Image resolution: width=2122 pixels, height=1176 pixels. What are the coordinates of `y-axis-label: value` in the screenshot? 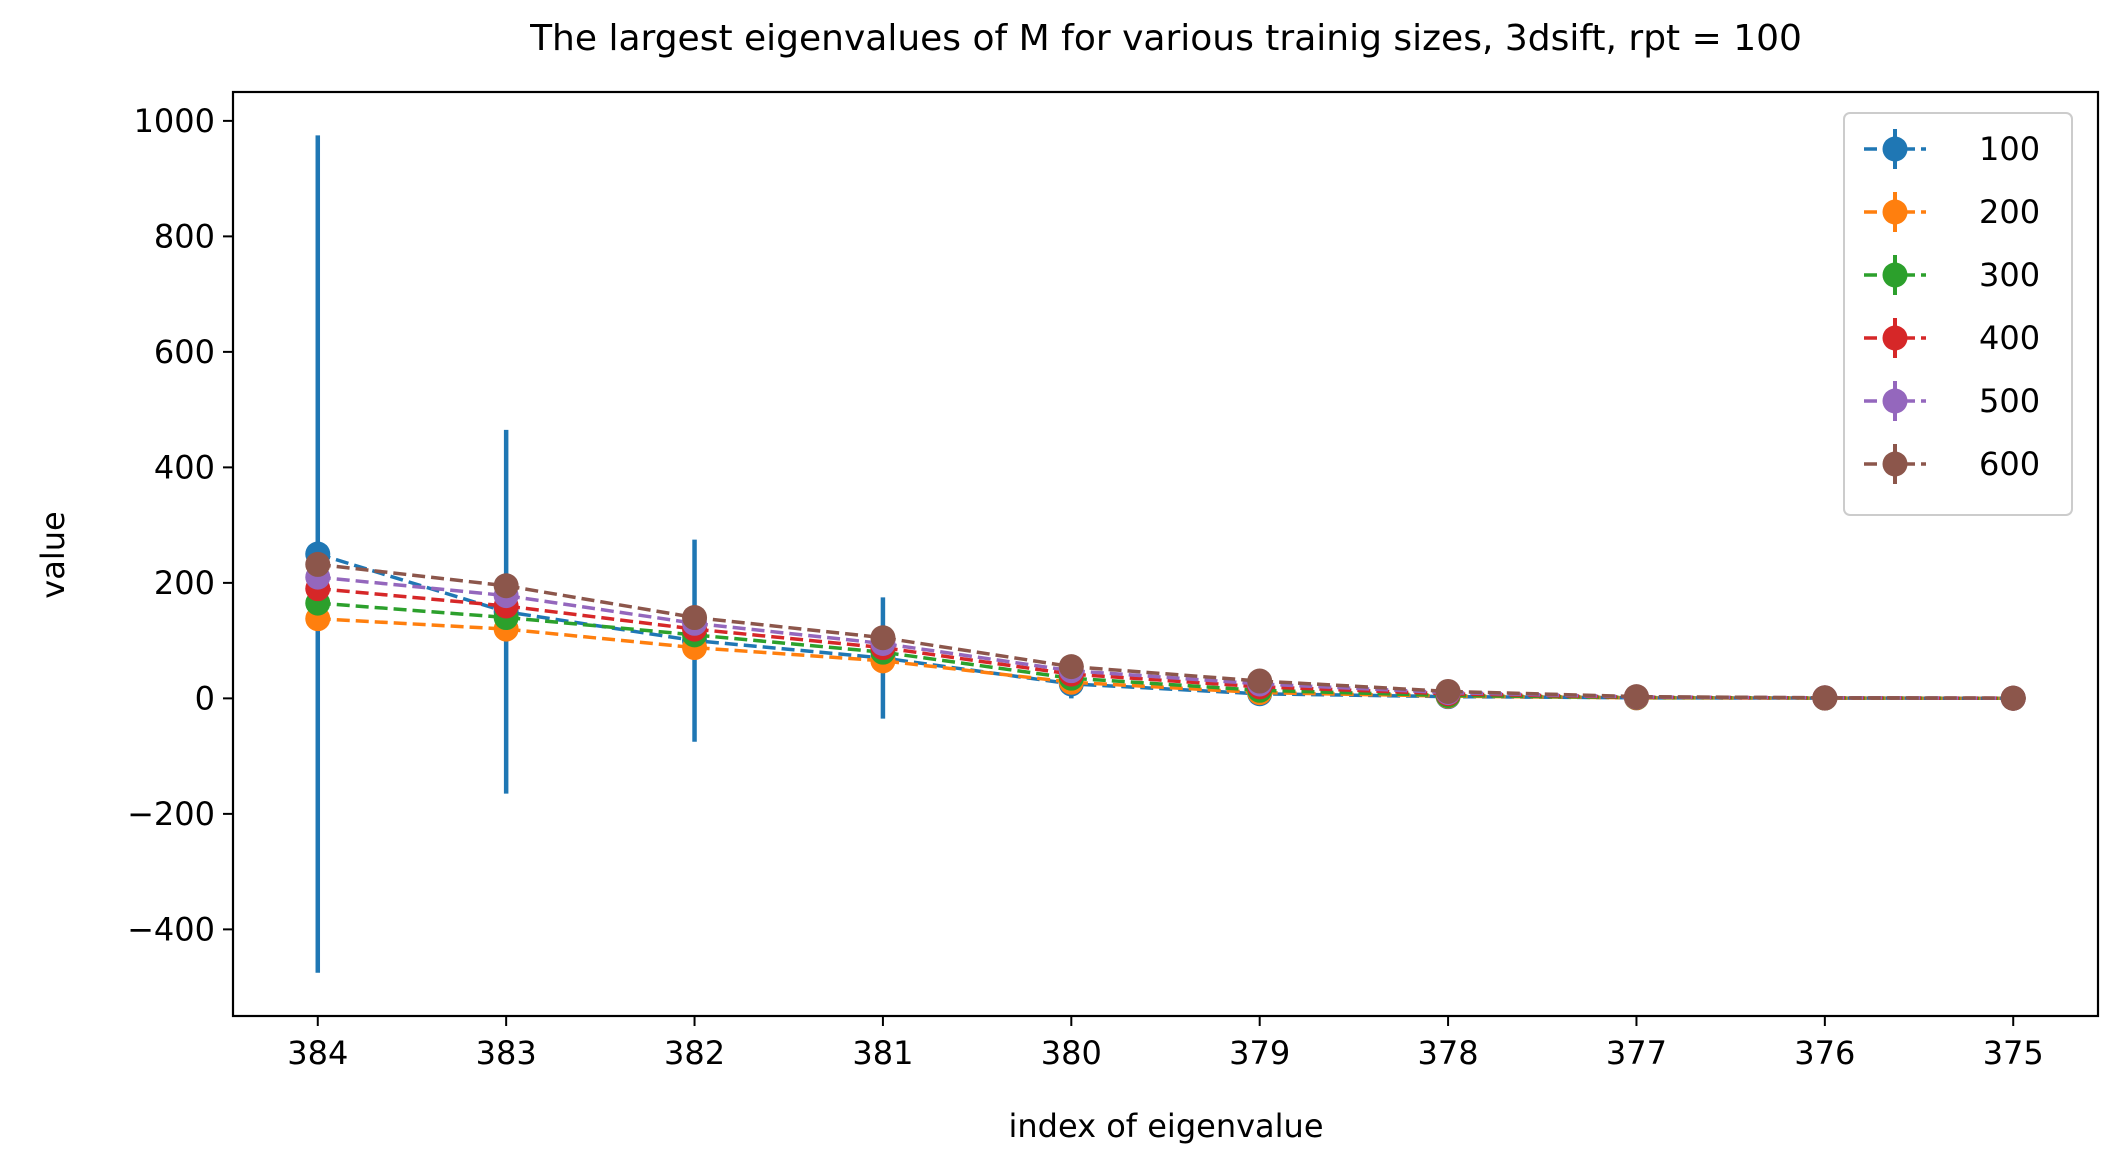 It's located at (53, 554).